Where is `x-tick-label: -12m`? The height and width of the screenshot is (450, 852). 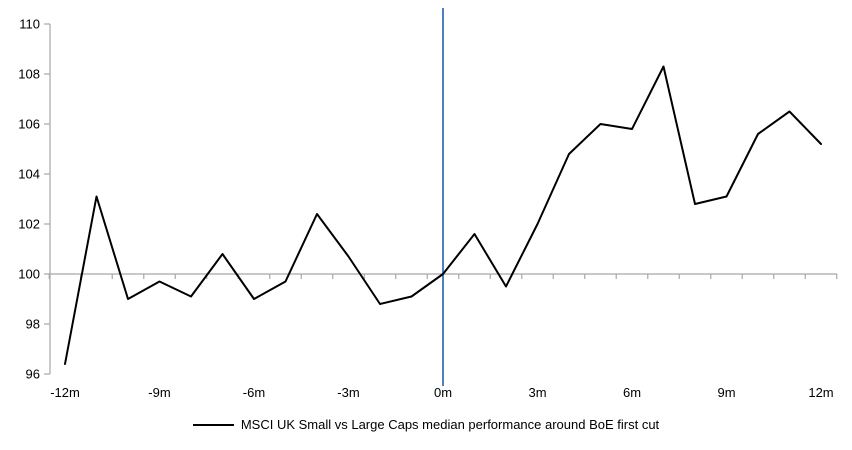 x-tick-label: -12m is located at coordinates (65, 392).